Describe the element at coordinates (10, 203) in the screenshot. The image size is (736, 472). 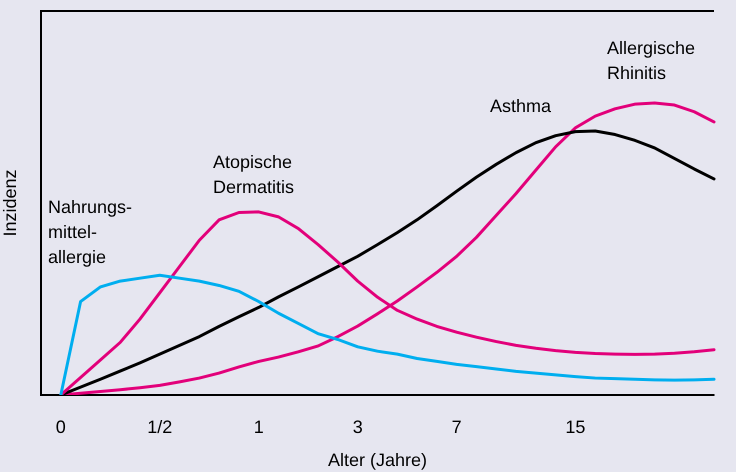
I see `y-axis-title: Inzidenz` at that location.